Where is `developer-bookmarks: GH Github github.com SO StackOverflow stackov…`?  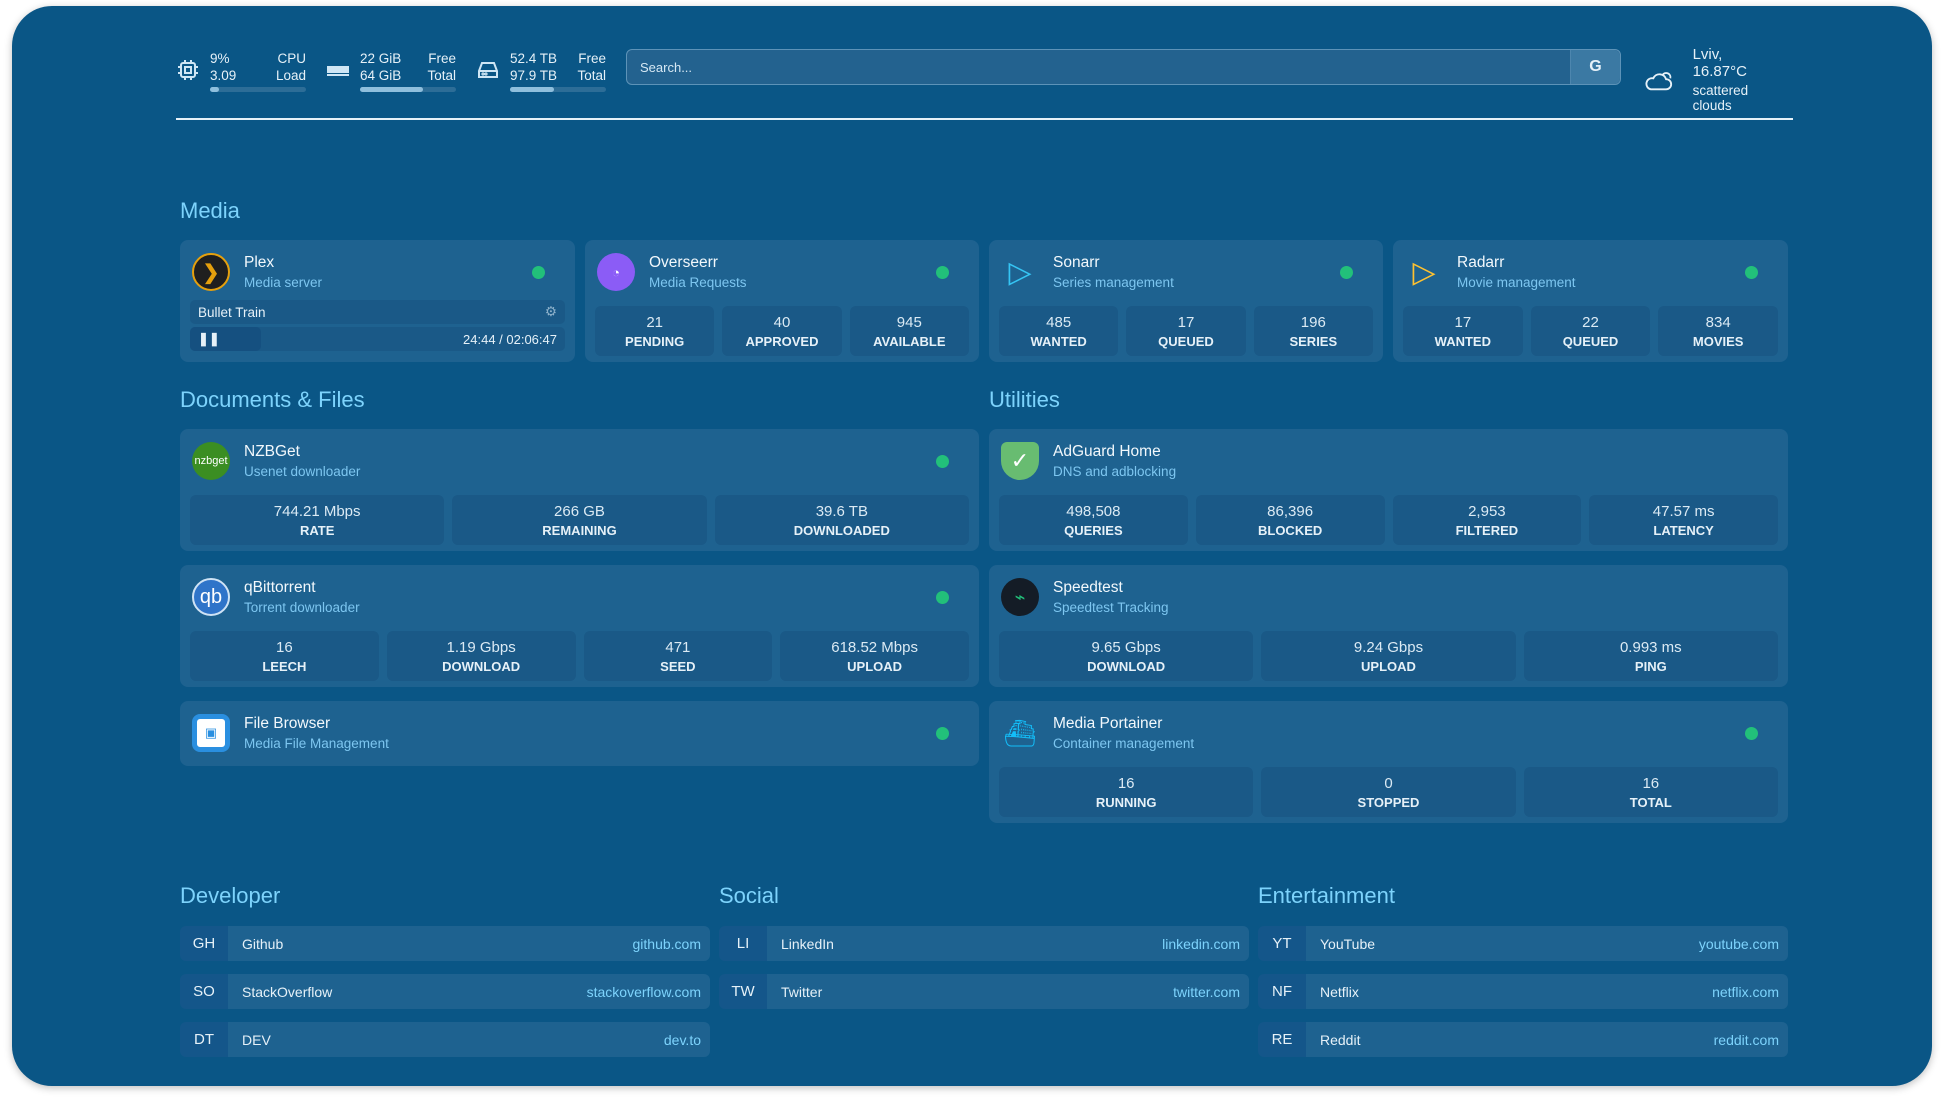 developer-bookmarks: GH Github github.com SO StackOverflow stackov… is located at coordinates (445, 998).